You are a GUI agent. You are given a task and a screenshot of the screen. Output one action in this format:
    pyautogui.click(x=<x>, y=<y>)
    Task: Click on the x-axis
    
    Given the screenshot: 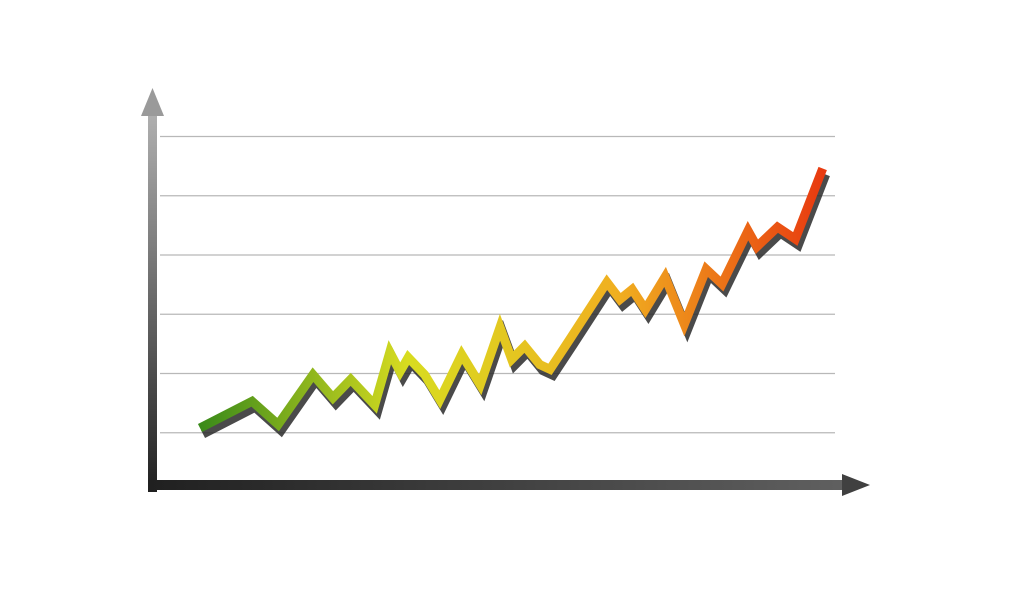 What is the action you would take?
    pyautogui.click(x=498, y=485)
    